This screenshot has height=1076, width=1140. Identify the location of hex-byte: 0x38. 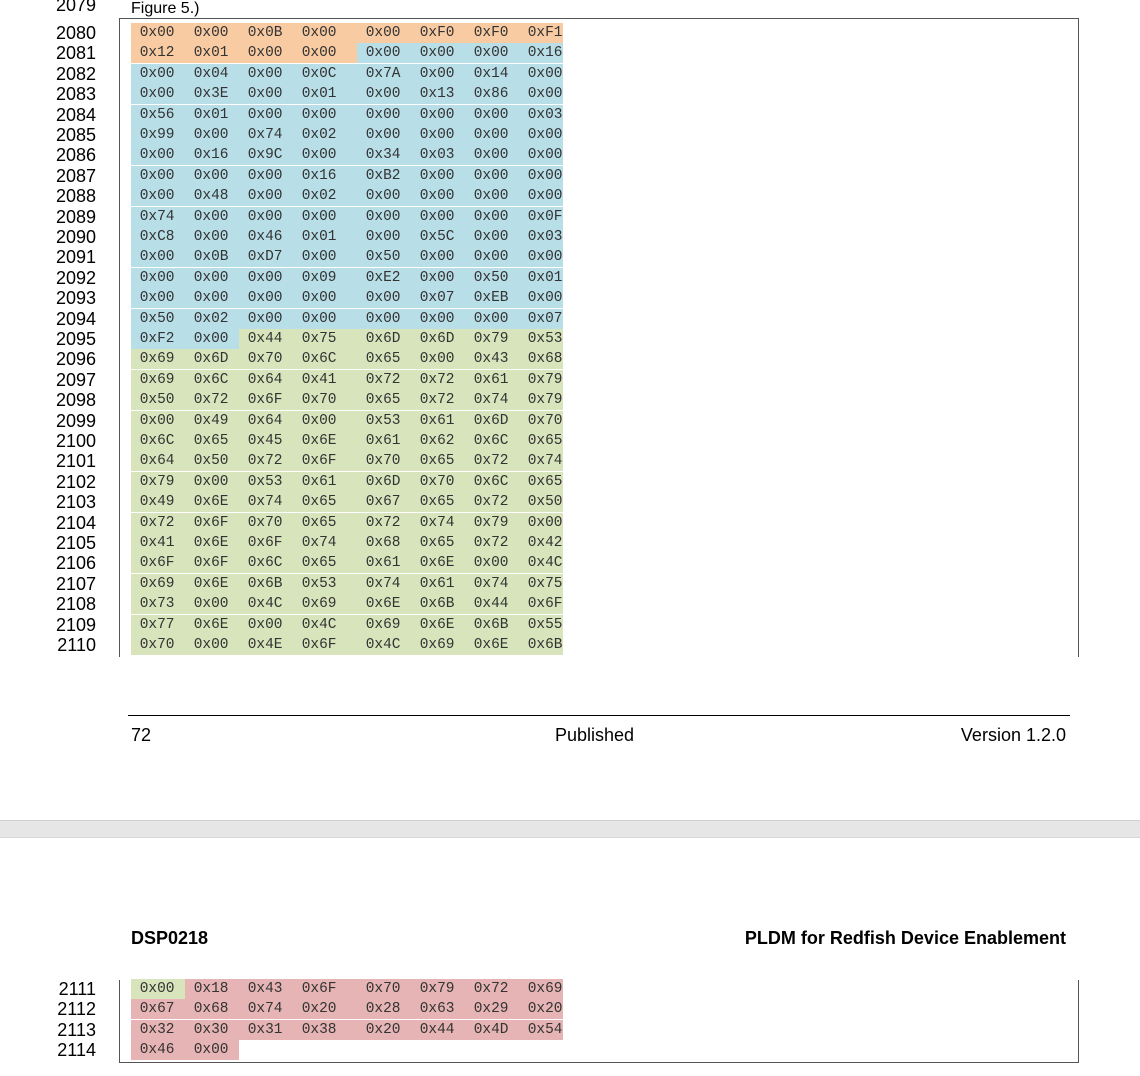
(325, 1029).